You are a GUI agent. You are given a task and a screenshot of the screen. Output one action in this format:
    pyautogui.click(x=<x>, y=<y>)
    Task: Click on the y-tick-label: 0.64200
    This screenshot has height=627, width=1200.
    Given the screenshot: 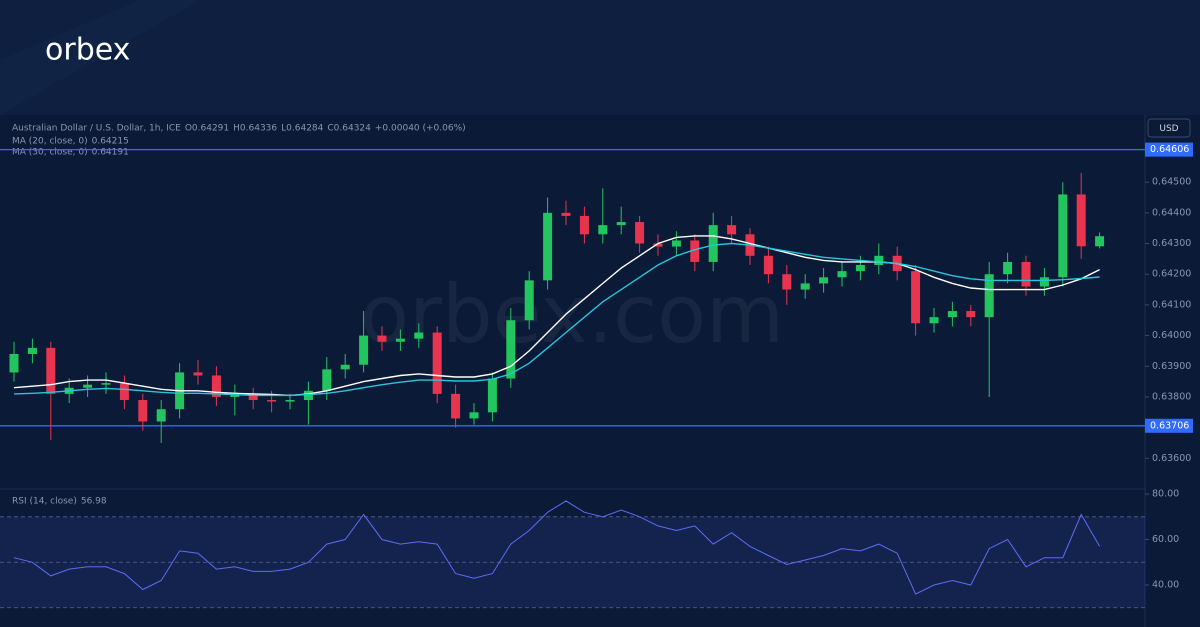 What is the action you would take?
    pyautogui.click(x=1171, y=274)
    